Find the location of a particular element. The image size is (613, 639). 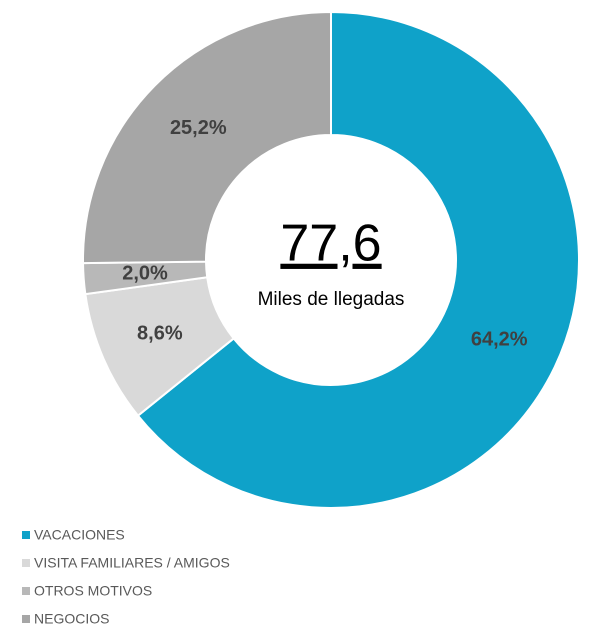

data-label: 64,2% is located at coordinates (499, 340).